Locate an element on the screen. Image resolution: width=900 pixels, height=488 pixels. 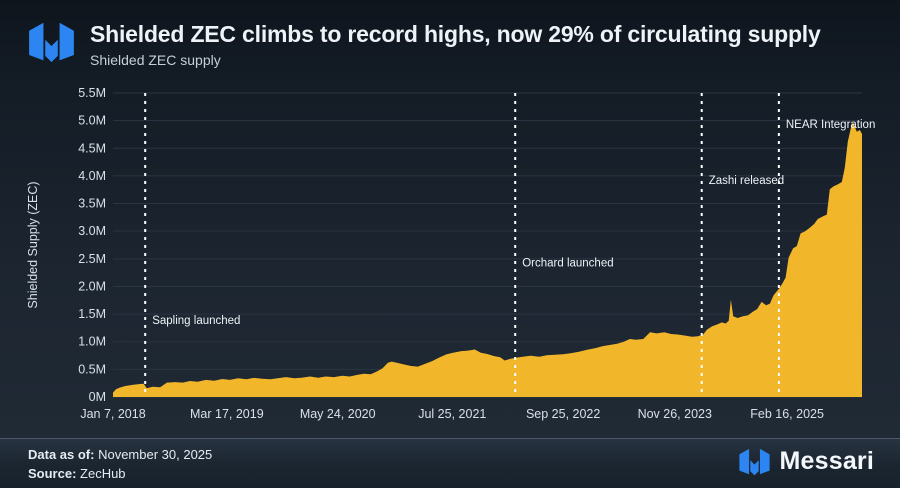
x-tick-label: Sep 25, 2022 is located at coordinates (563, 414).